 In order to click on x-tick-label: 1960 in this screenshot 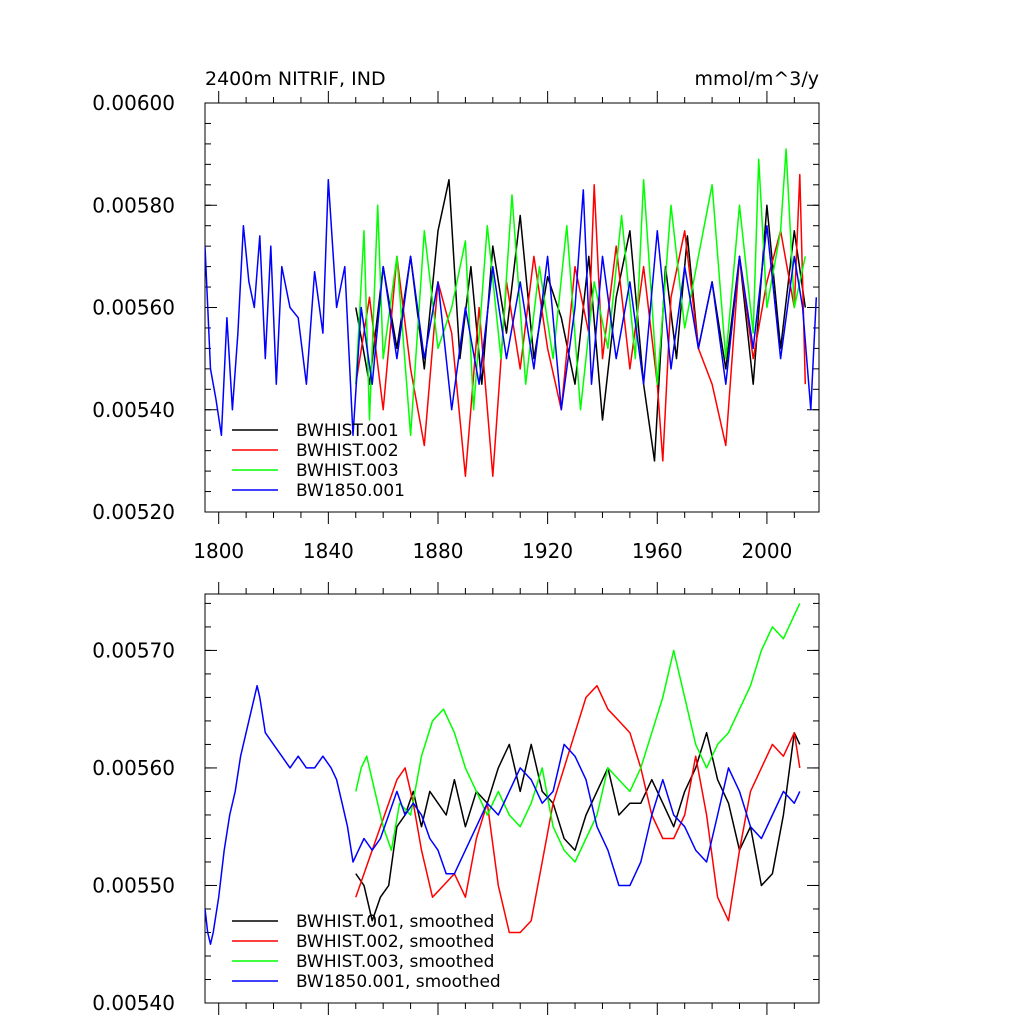, I will do `click(657, 551)`.